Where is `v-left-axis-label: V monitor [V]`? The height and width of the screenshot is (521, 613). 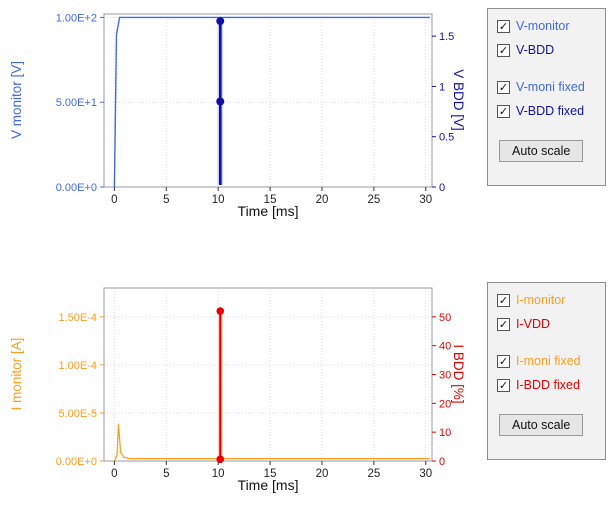
v-left-axis-label: V monitor [V] is located at coordinates (16, 100).